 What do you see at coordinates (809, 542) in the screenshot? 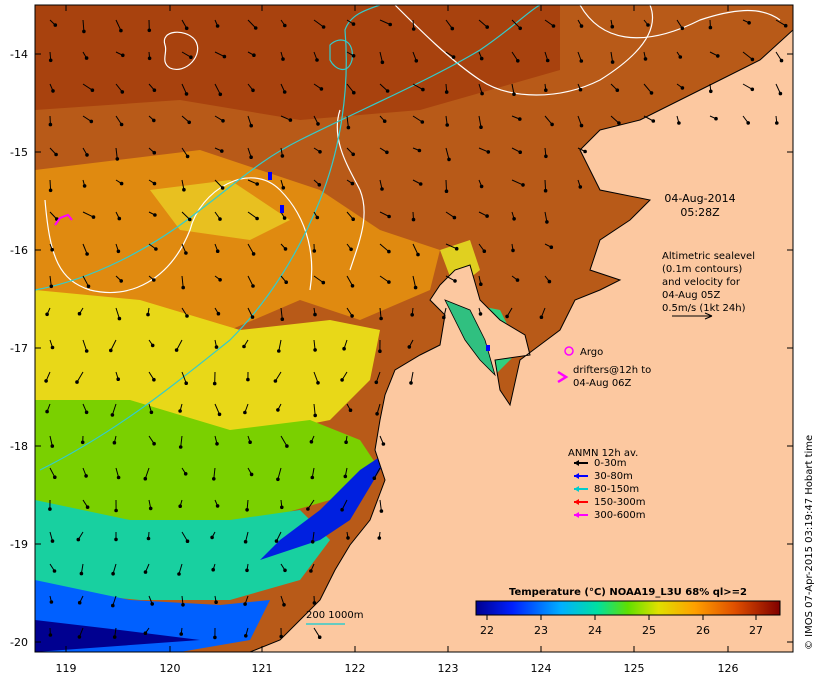
I see `credit-text: © IMOS 07-Apr-2015 03:19:47 Hobart time` at bounding box center [809, 542].